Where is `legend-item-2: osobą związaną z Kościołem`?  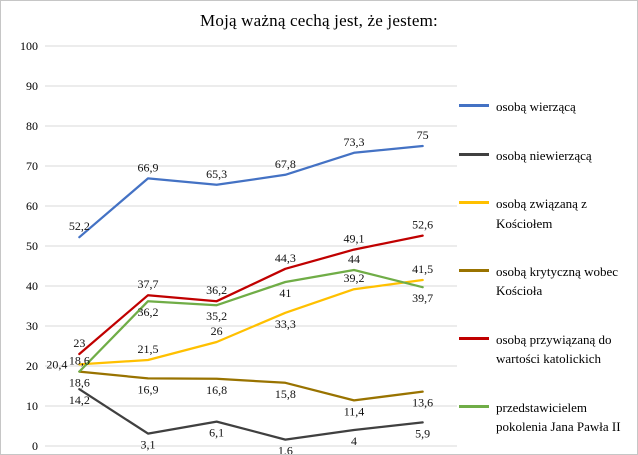
legend-item-2: osobą związaną z Kościołem is located at coordinates (546, 213).